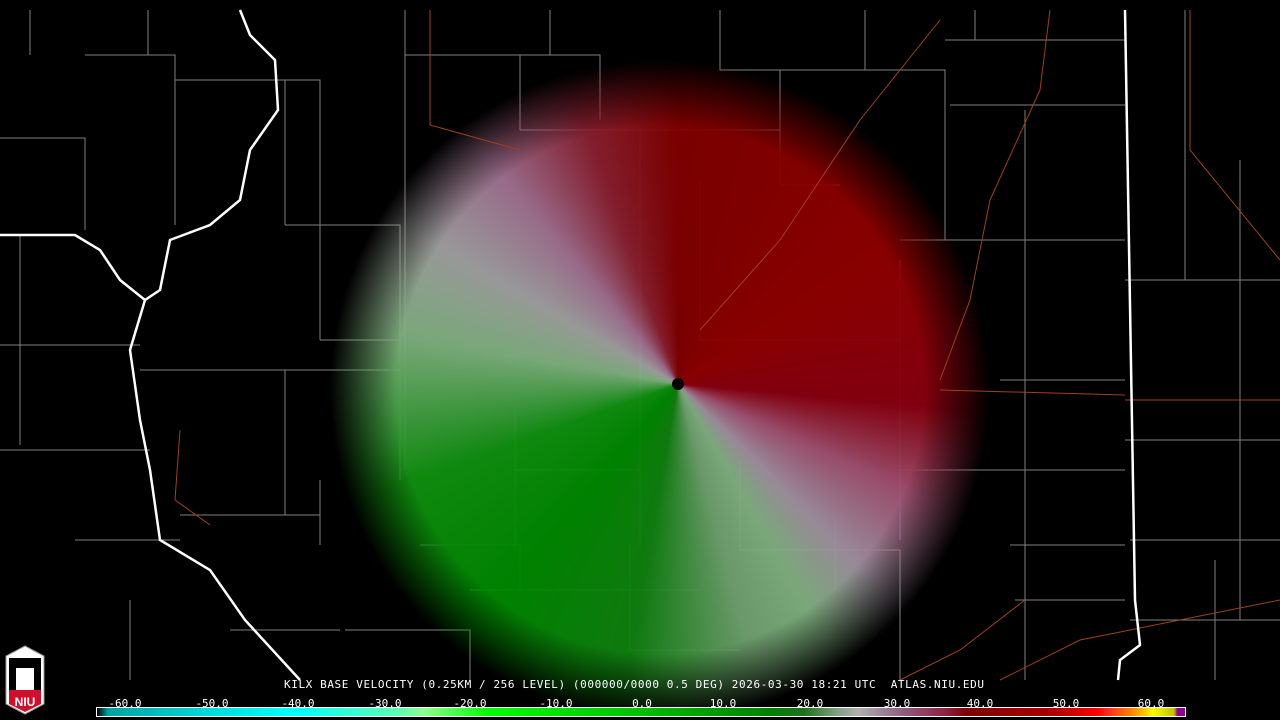 This screenshot has height=720, width=1280. Describe the element at coordinates (470, 703) in the screenshot. I see `legend-tick: -20.0` at that location.